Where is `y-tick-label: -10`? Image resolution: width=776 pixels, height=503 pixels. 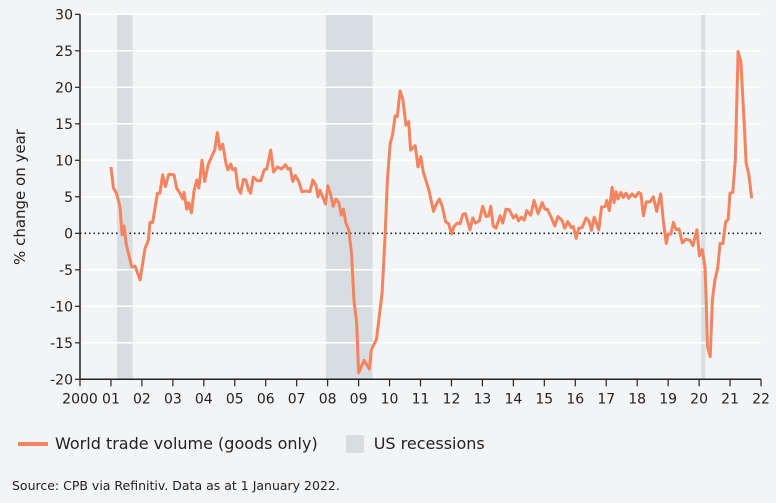
y-tick-label: -10 is located at coordinates (61, 307).